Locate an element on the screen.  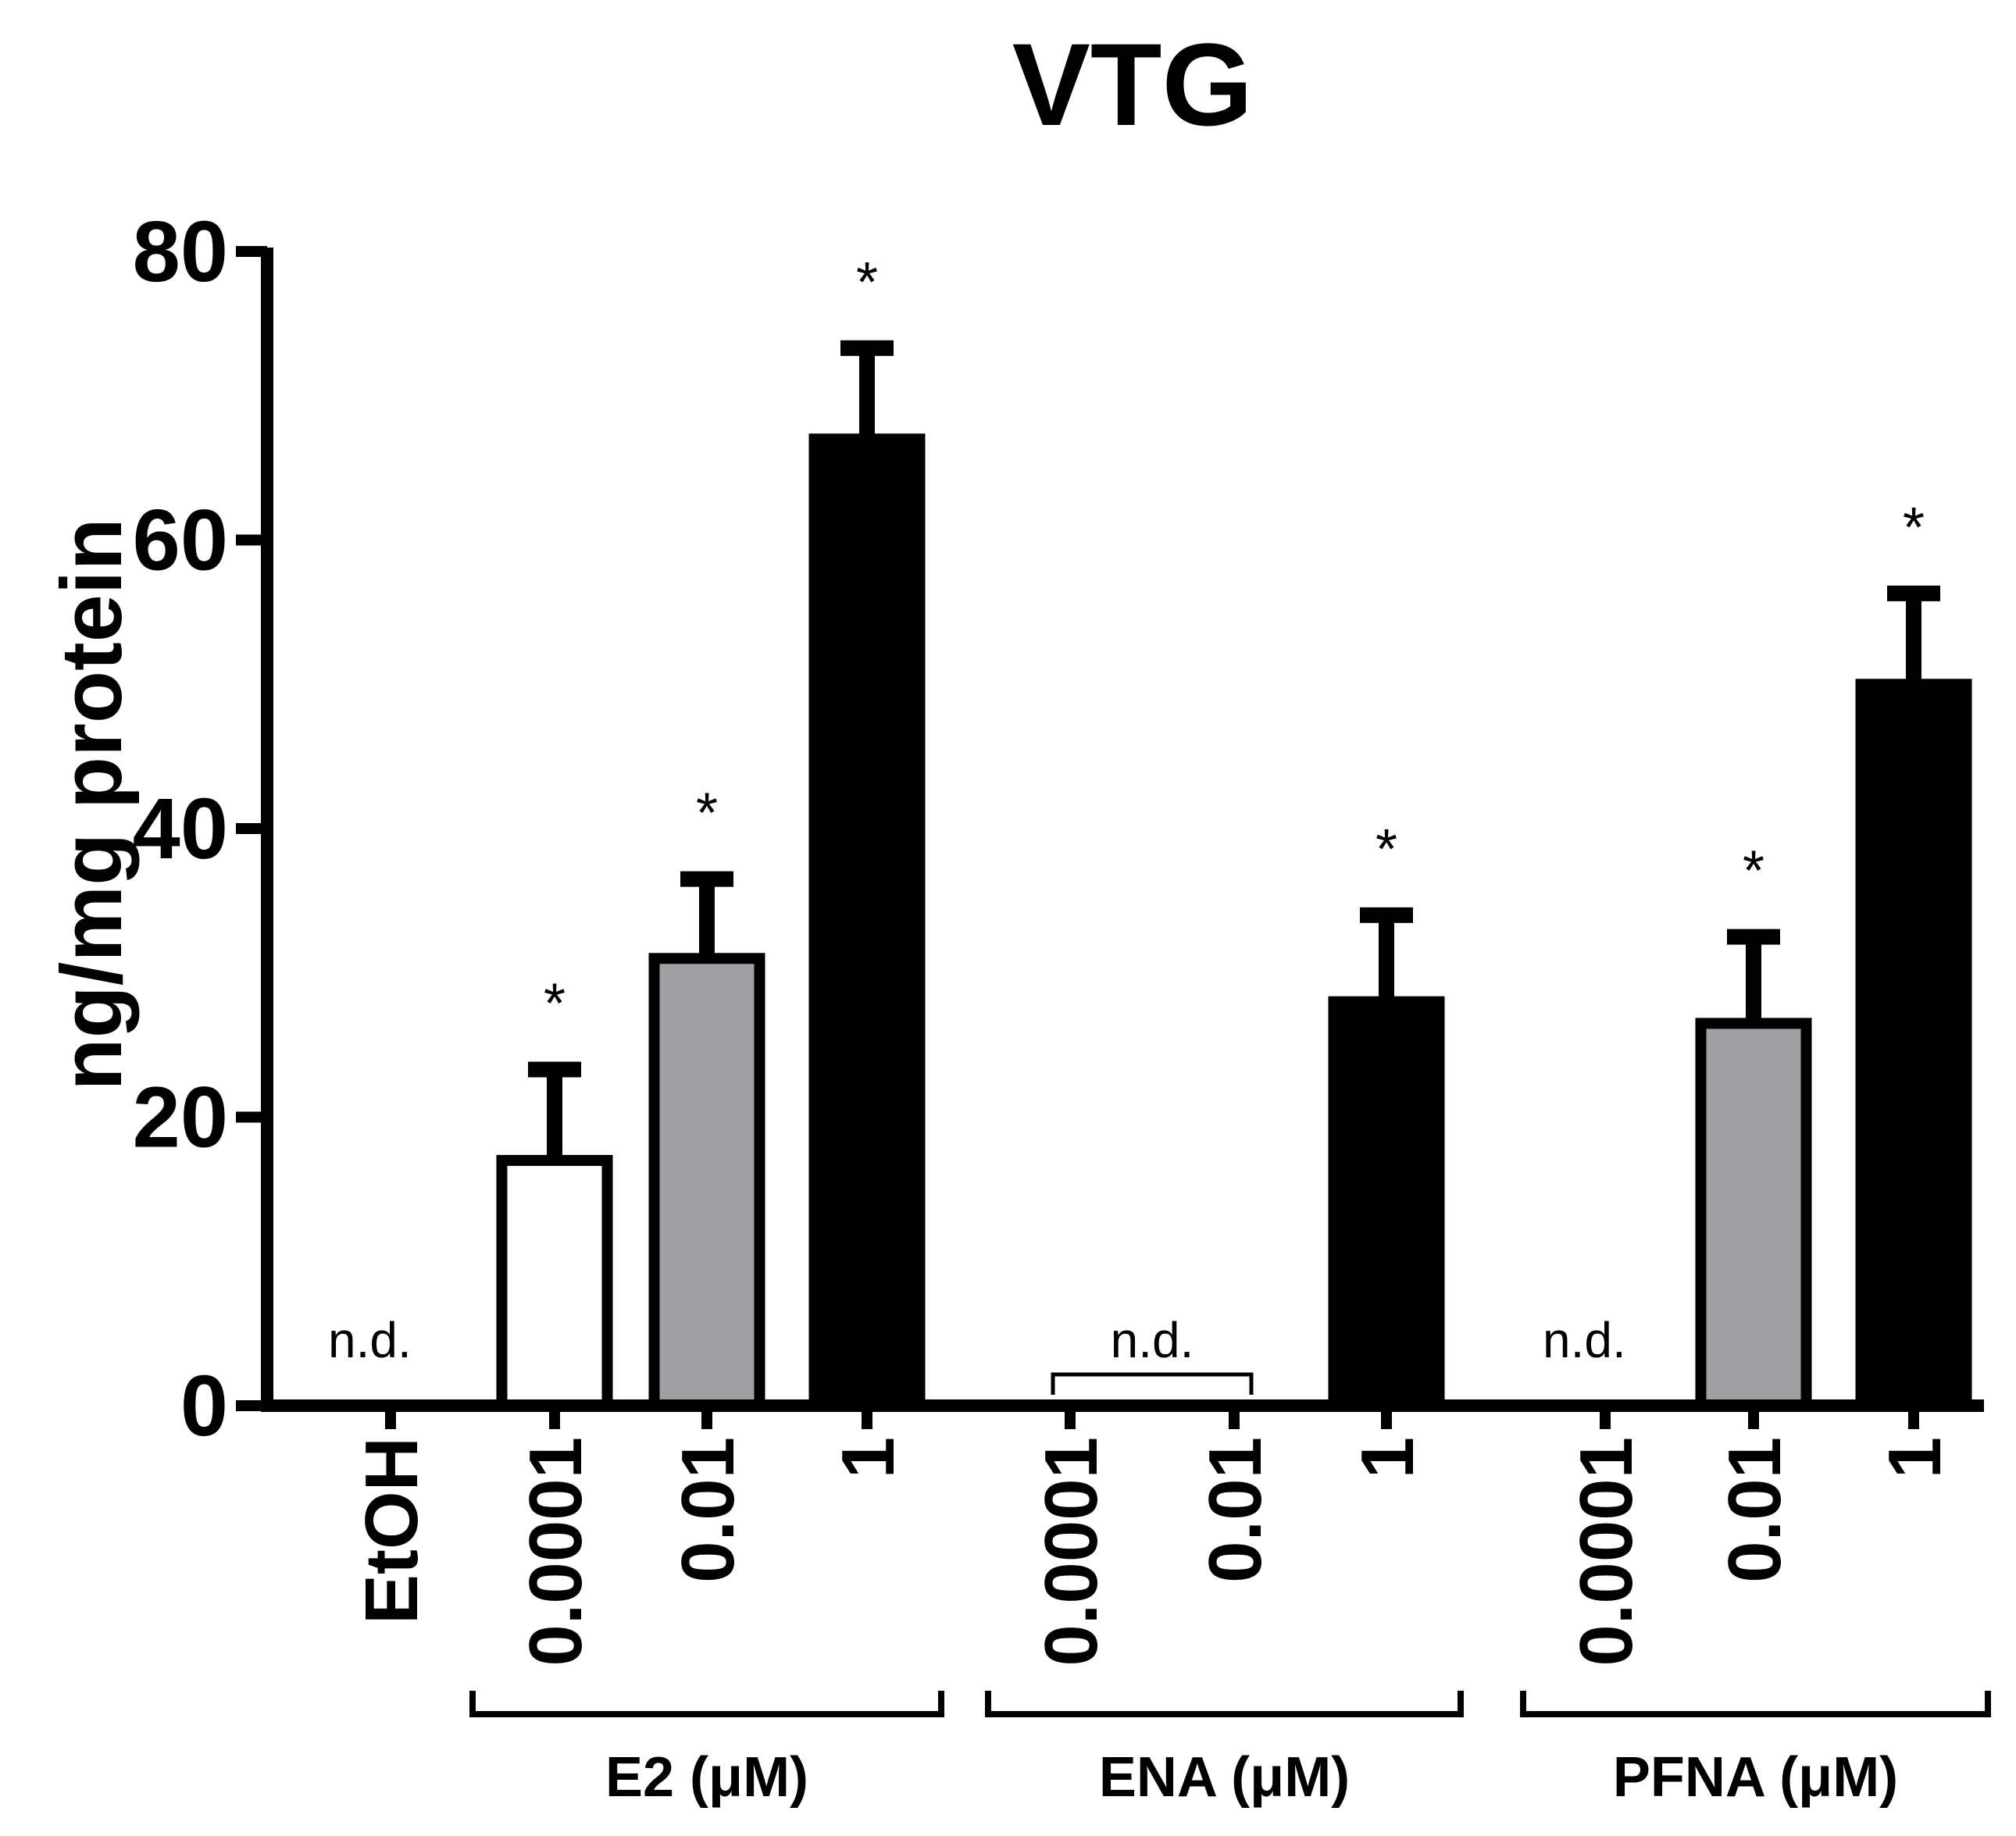
y-tick-label: 80 is located at coordinates (180, 252).